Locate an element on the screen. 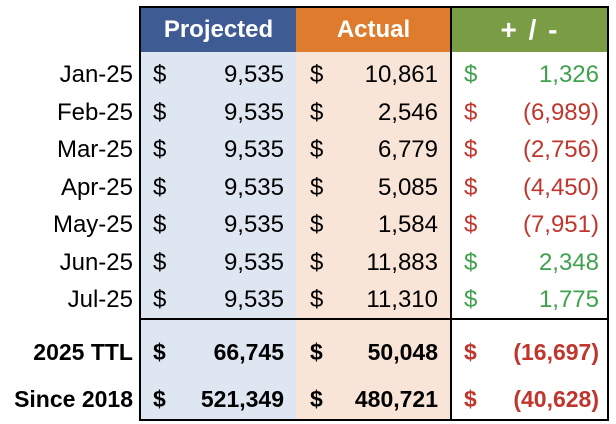 Image resolution: width=616 pixels, height=424 pixels. table-row: Jul-25 $9,535 $11,310 $1,775 is located at coordinates (308, 299).